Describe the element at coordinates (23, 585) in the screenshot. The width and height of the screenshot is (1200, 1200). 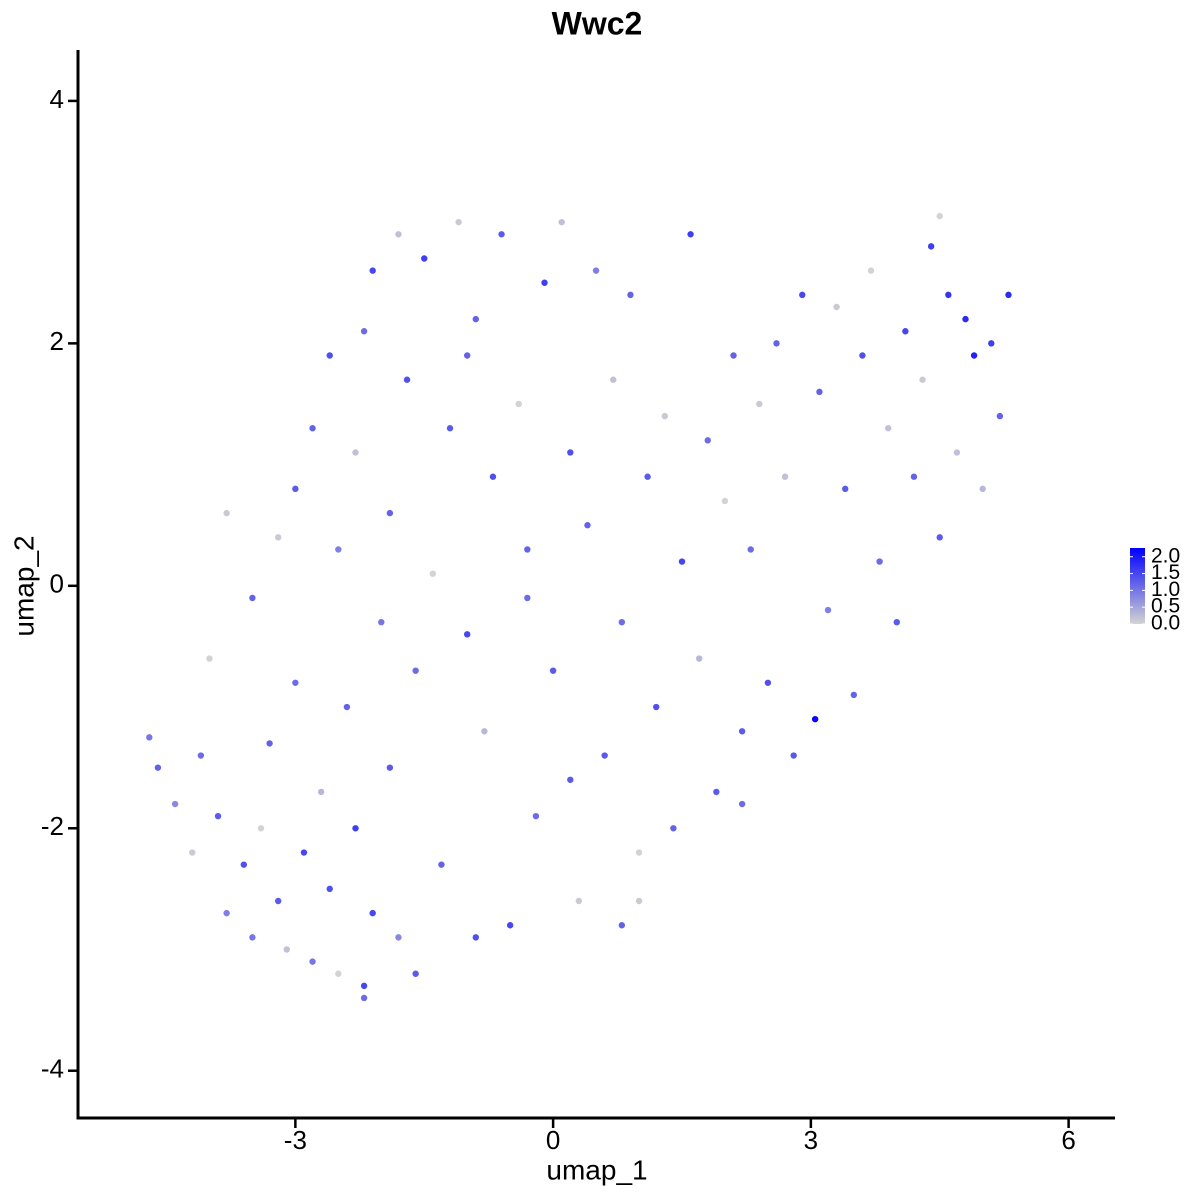
I see `y-axis-title: umap_2` at that location.